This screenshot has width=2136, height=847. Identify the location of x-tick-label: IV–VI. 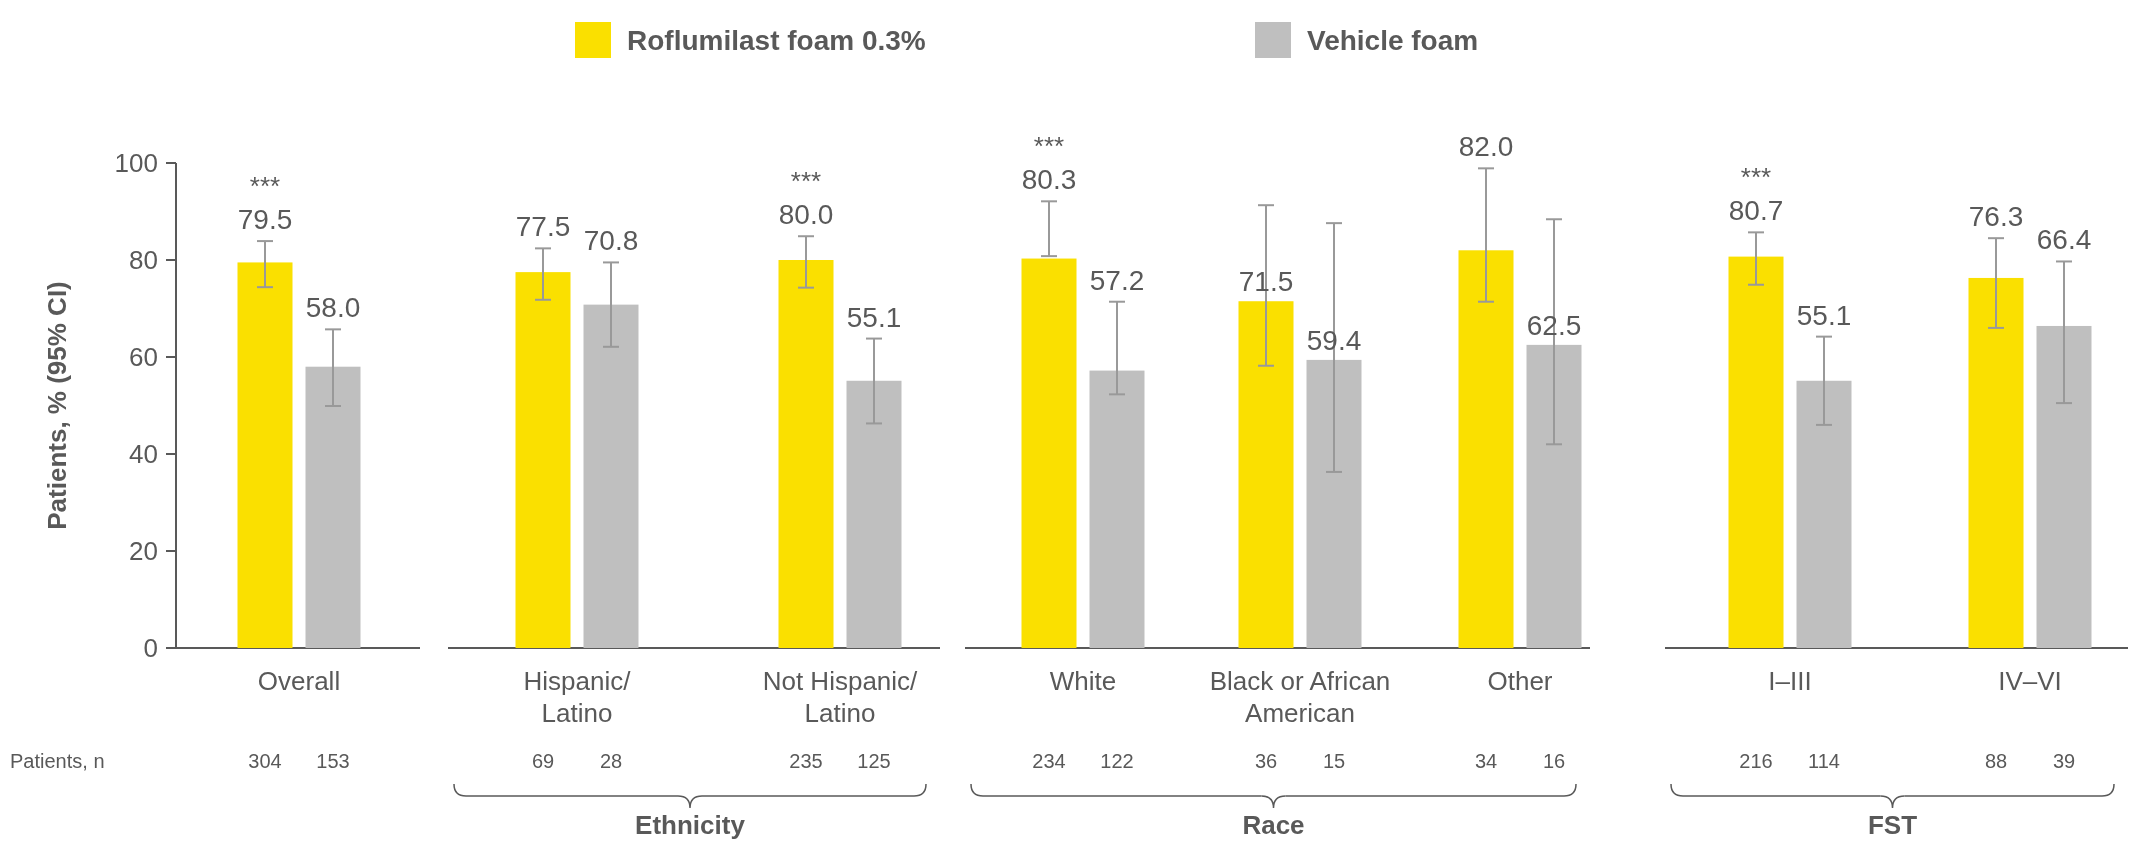
(2030, 681).